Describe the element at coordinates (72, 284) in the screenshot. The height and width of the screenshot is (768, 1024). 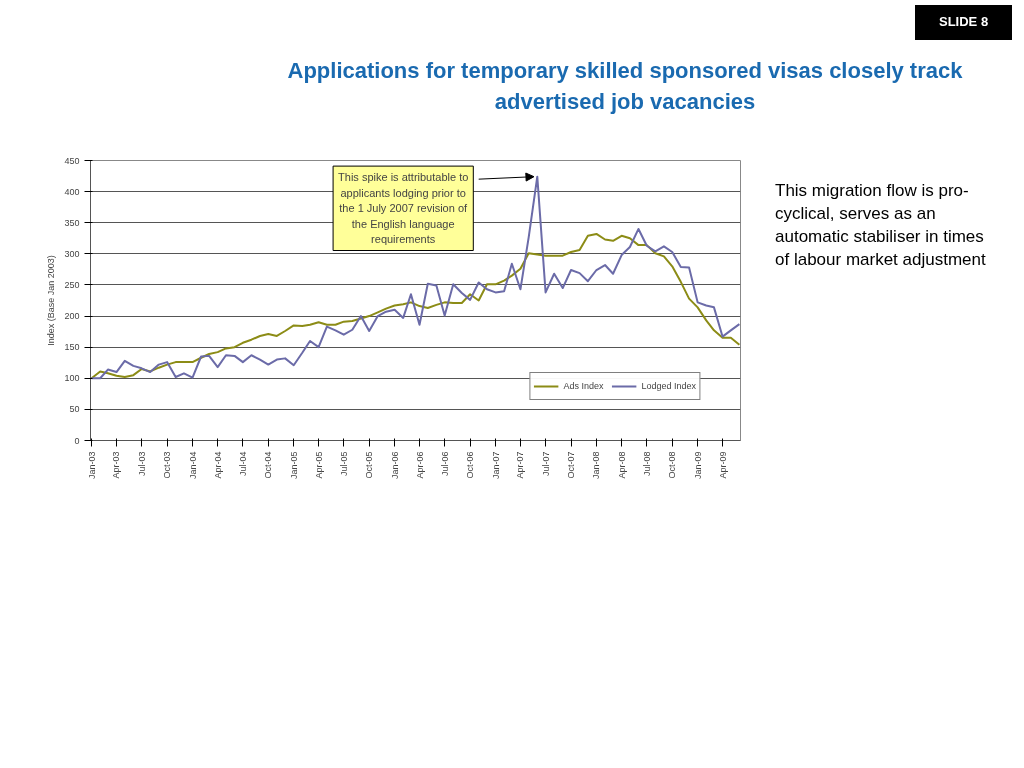
I see `y-tick-label: 250` at that location.